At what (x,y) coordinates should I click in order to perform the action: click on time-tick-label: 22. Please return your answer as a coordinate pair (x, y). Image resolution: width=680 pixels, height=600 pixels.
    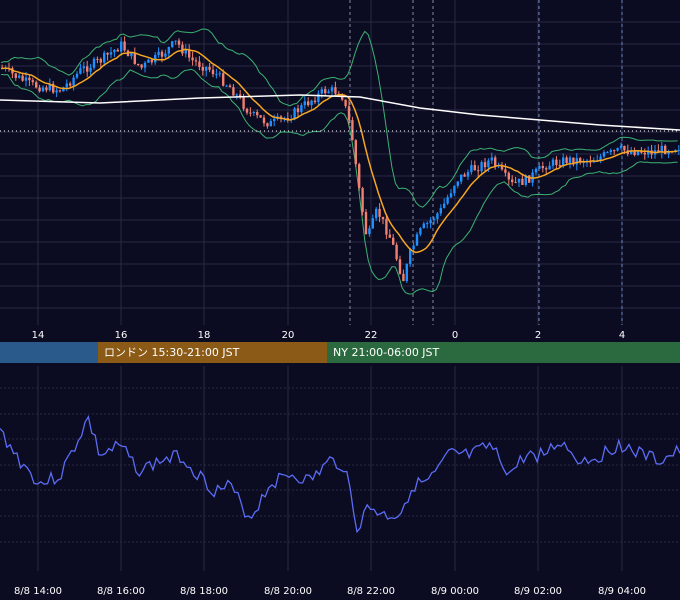
    Looking at the image, I should click on (371, 335).